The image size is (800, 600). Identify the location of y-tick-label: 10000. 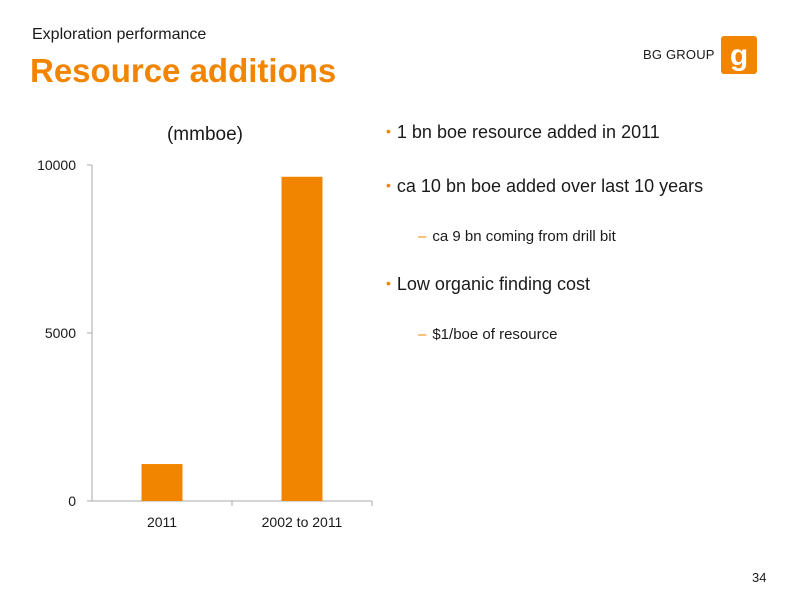
(56, 165).